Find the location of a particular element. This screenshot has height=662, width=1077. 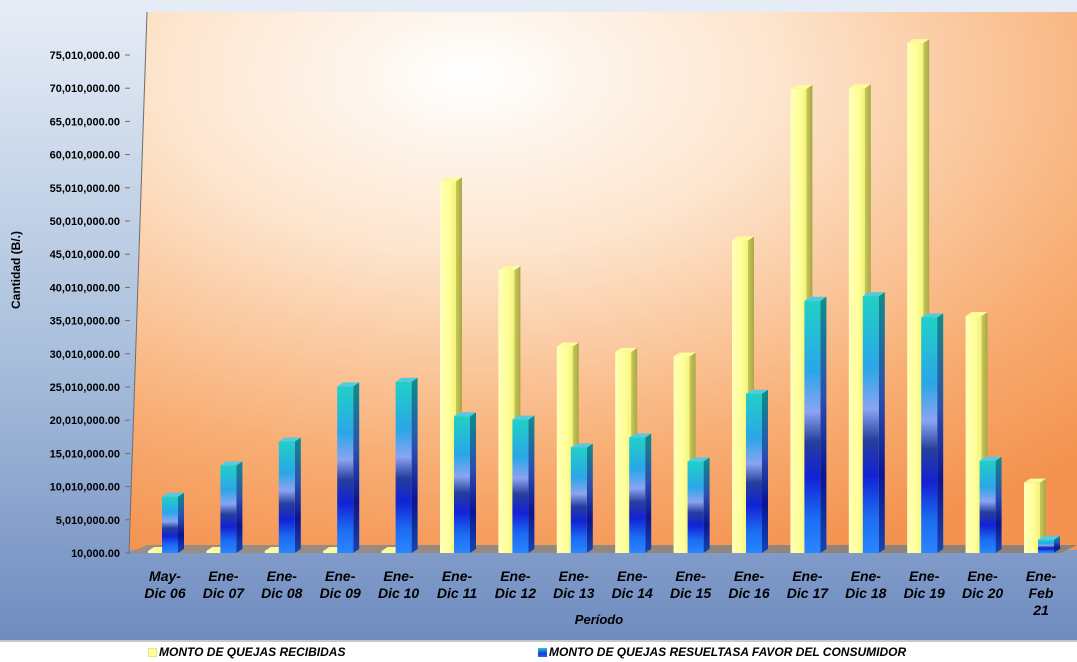

x-tick-label: Ene-Dic 16 is located at coordinates (748, 584).